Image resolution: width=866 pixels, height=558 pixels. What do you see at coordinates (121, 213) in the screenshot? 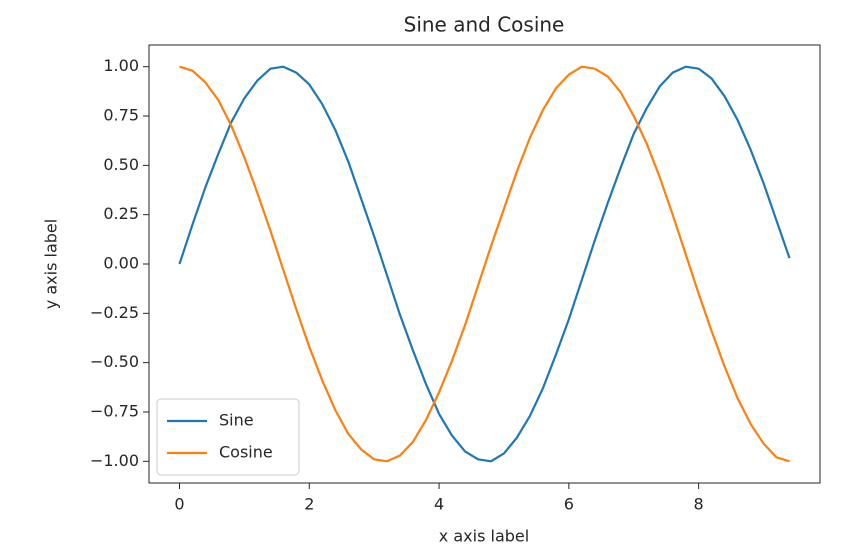
I see `y-tick-label: 0.25` at bounding box center [121, 213].